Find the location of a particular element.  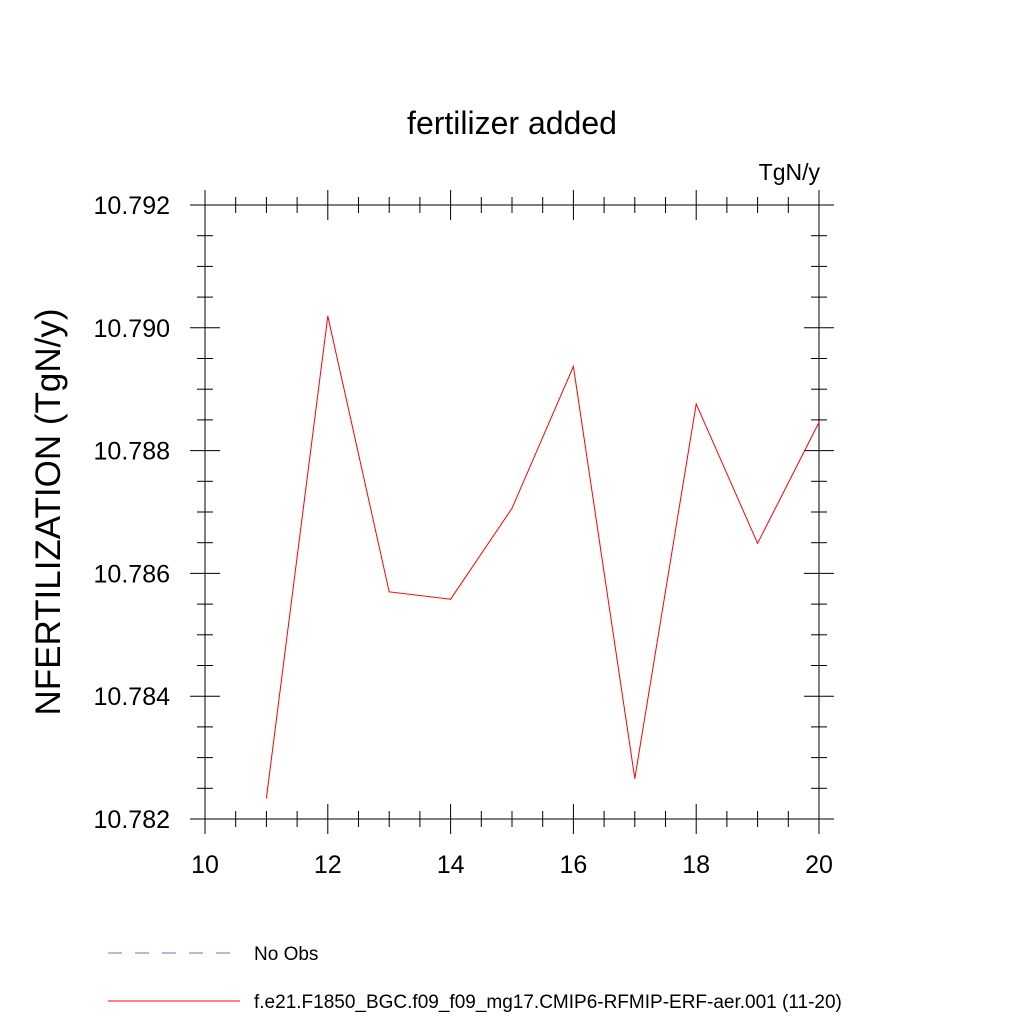

units-label: TgN/y is located at coordinates (790, 172).